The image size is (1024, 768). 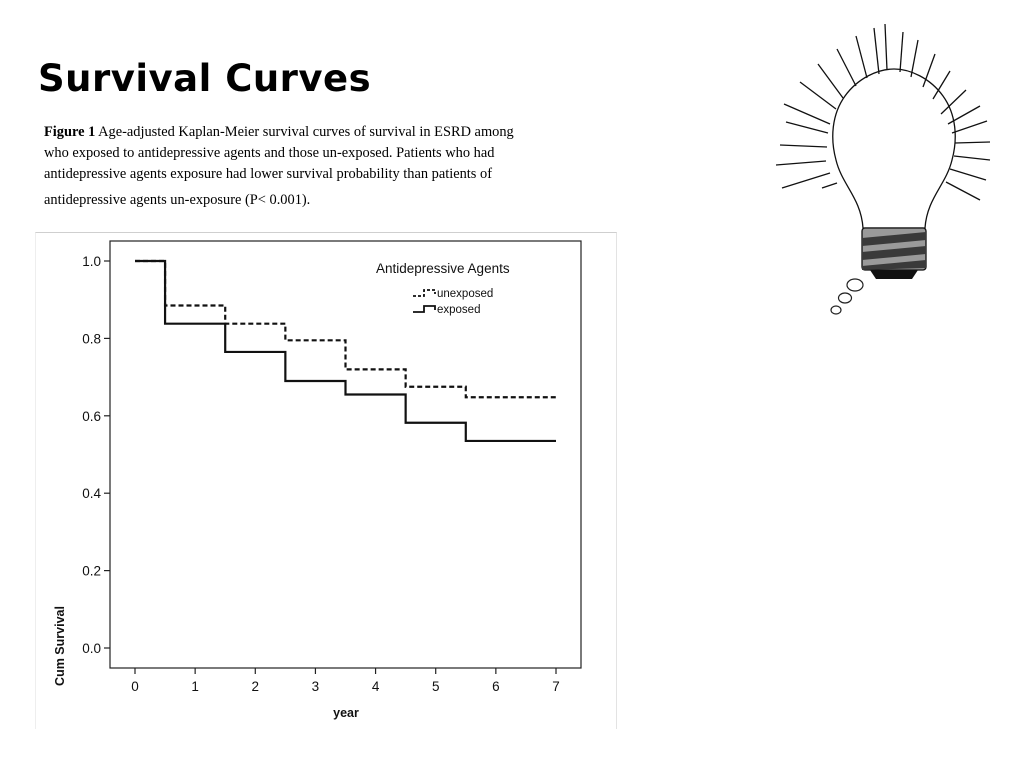 I want to click on lightbulb-icon, so click(x=883, y=169).